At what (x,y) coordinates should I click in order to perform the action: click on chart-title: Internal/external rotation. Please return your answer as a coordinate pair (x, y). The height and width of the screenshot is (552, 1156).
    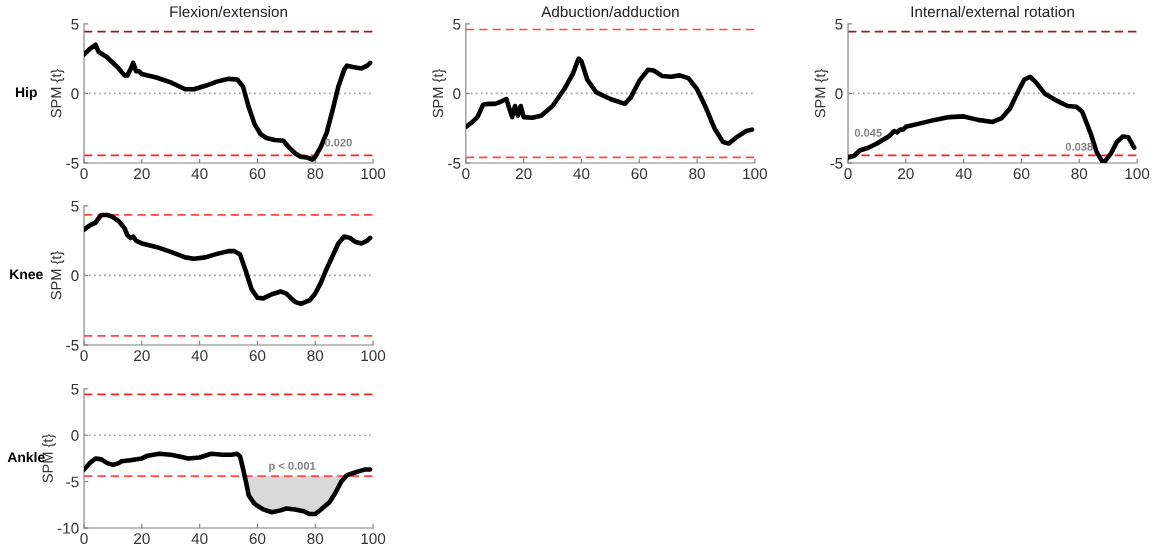
    Looking at the image, I should click on (992, 11).